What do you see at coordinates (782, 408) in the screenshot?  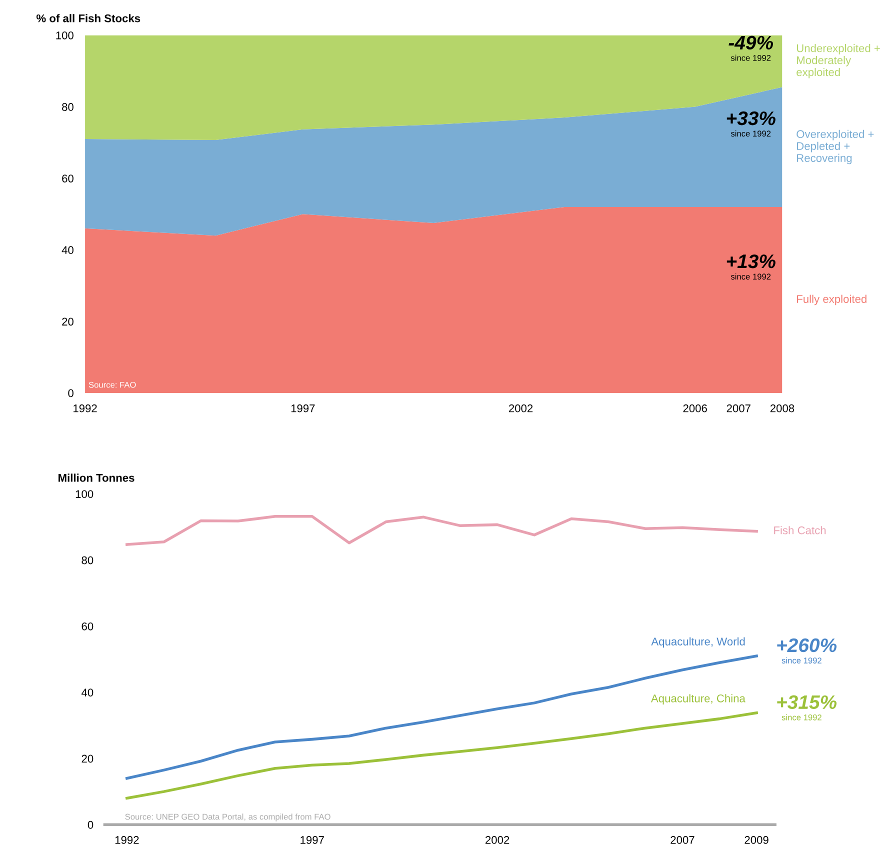 I see `x-tick-label: 2008` at bounding box center [782, 408].